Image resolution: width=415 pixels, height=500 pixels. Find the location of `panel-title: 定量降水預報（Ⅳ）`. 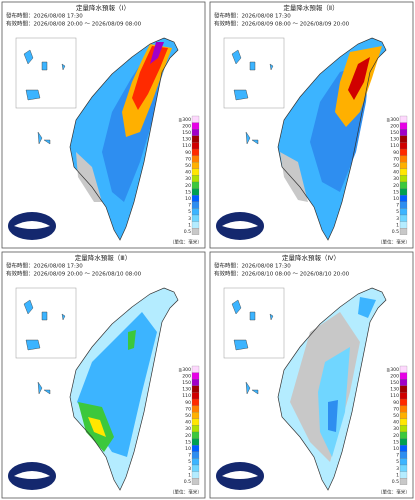

panel-title: 定量降水預報（Ⅳ） is located at coordinates (311, 257).